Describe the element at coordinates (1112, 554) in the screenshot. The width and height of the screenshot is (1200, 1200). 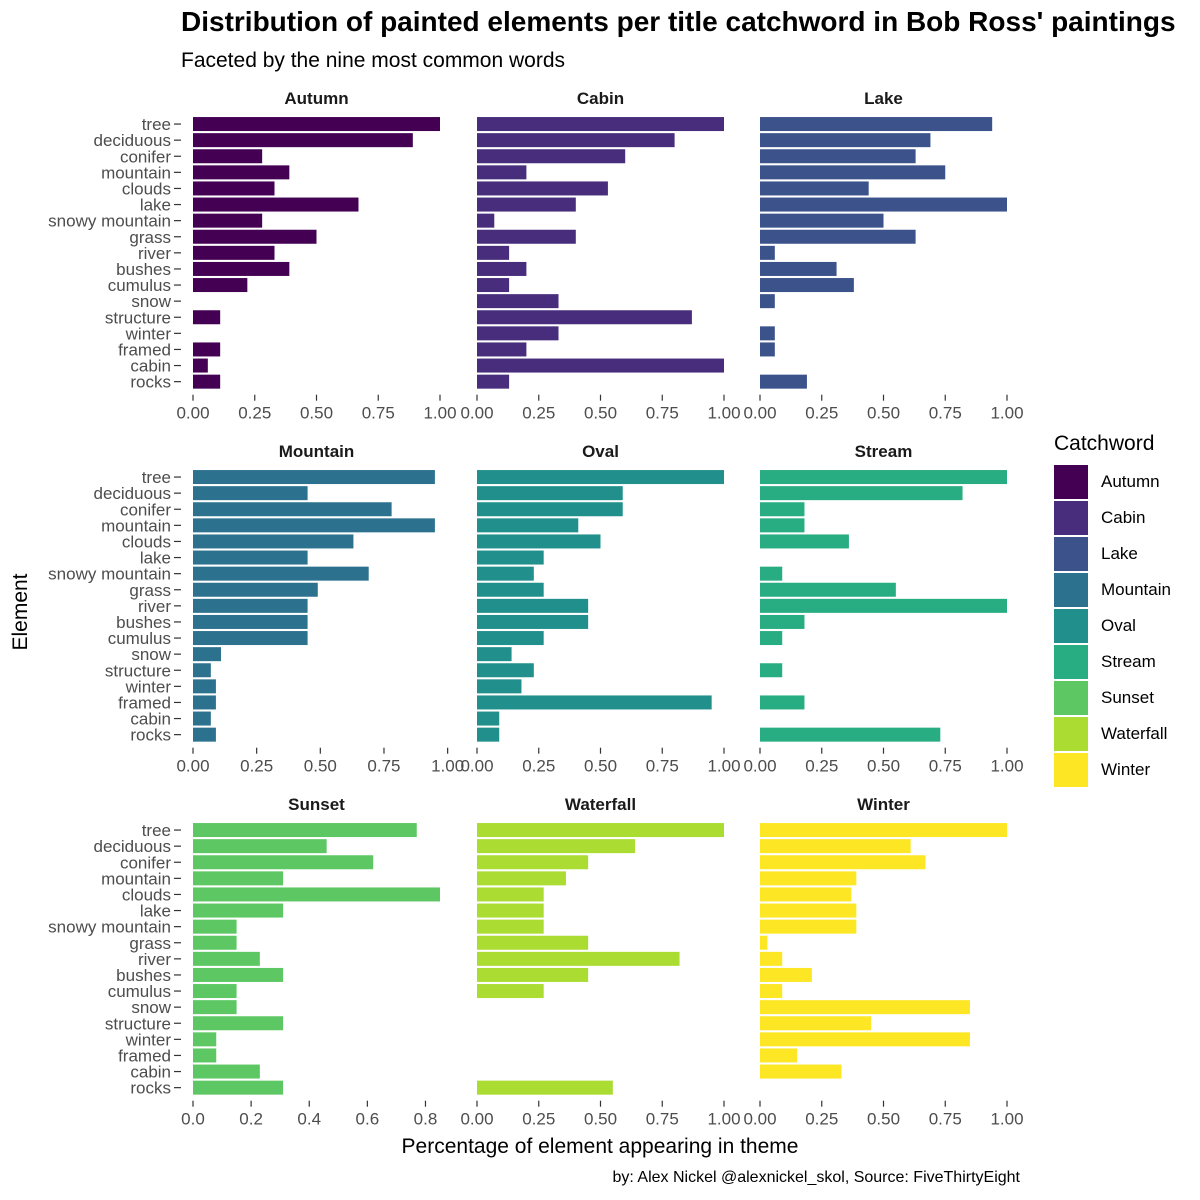
I see `legend-item: Lake` at that location.